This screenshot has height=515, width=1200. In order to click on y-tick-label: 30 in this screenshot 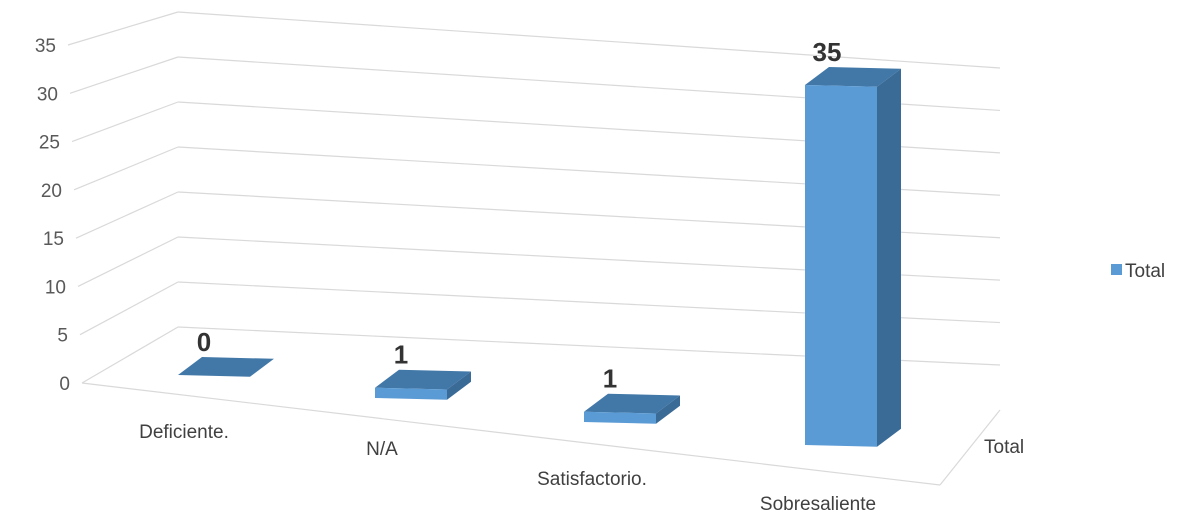, I will do `click(47, 94)`.